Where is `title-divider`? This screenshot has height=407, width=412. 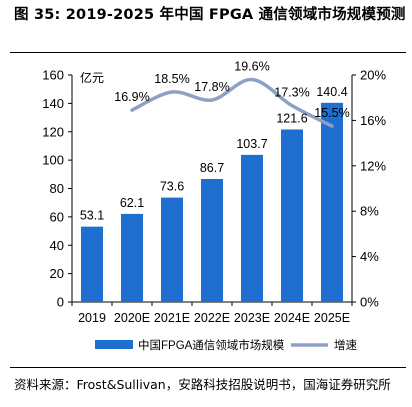 title-divider is located at coordinates (208, 52).